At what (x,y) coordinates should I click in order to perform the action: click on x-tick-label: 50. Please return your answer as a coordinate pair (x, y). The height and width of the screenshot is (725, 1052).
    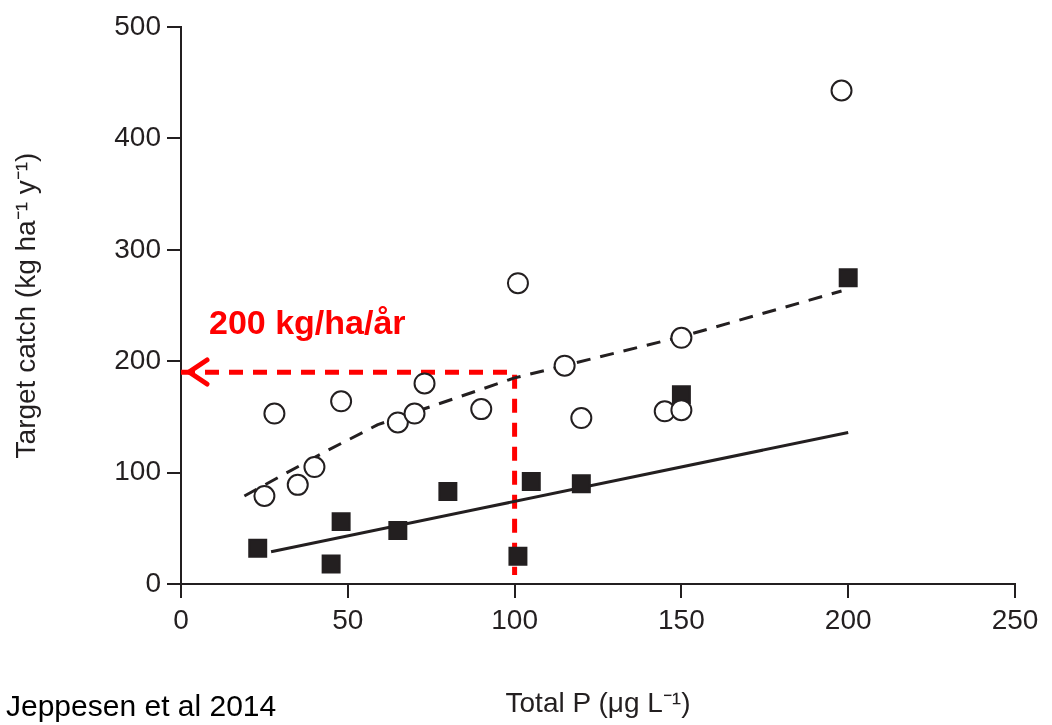
    Looking at the image, I should click on (348, 619).